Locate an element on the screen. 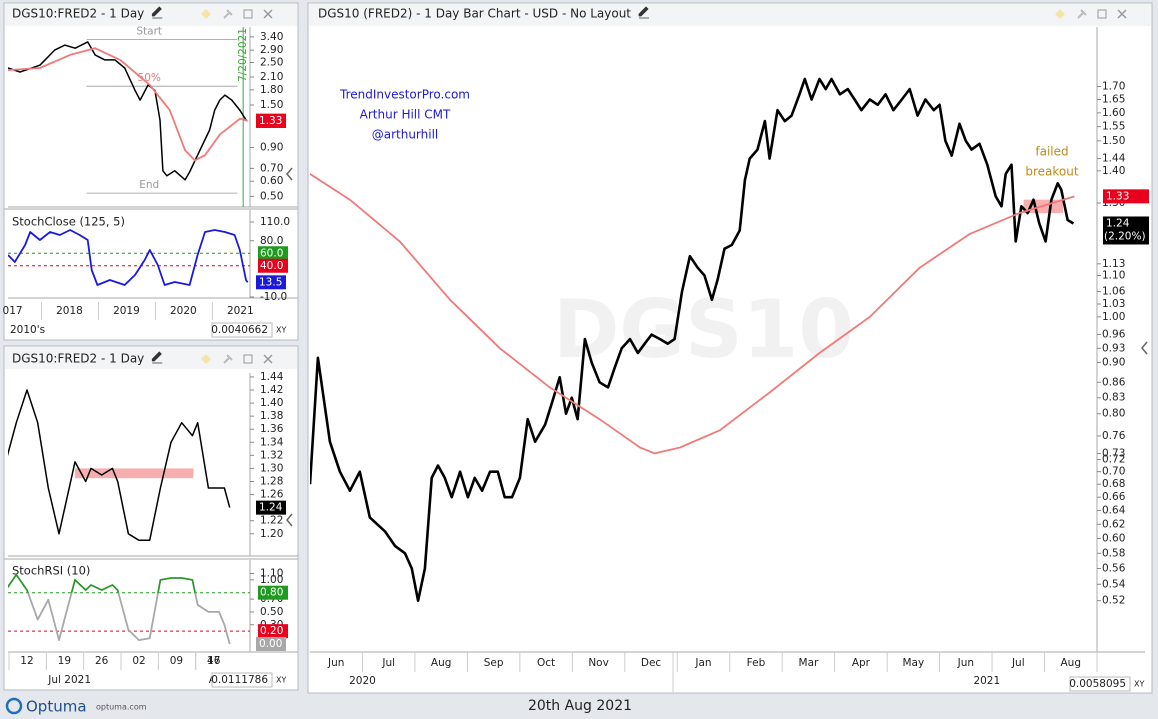  highlight-zone is located at coordinates (134, 473).